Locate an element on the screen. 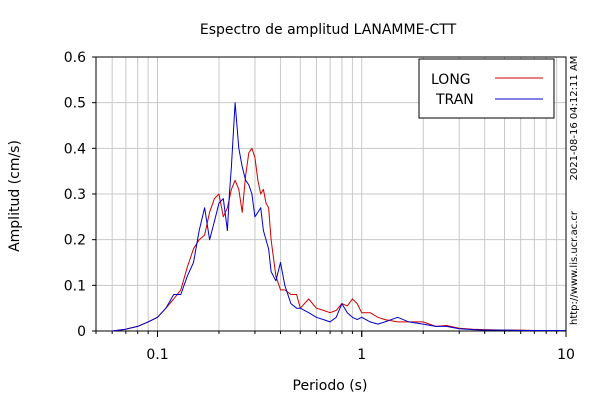 The width and height of the screenshot is (600, 400). y-tick-label: 0.6 is located at coordinates (75, 58).